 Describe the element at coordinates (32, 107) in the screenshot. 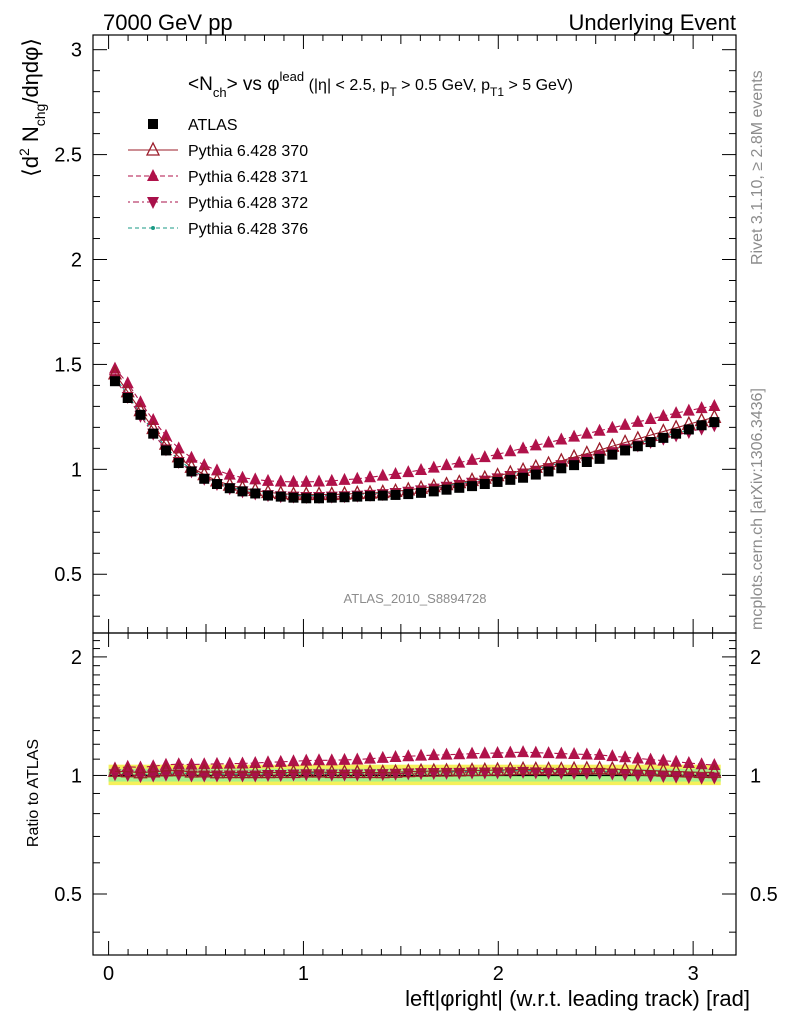

I see `y-axis-label: ⟨d2 Nchg/dηdφ⟩` at that location.